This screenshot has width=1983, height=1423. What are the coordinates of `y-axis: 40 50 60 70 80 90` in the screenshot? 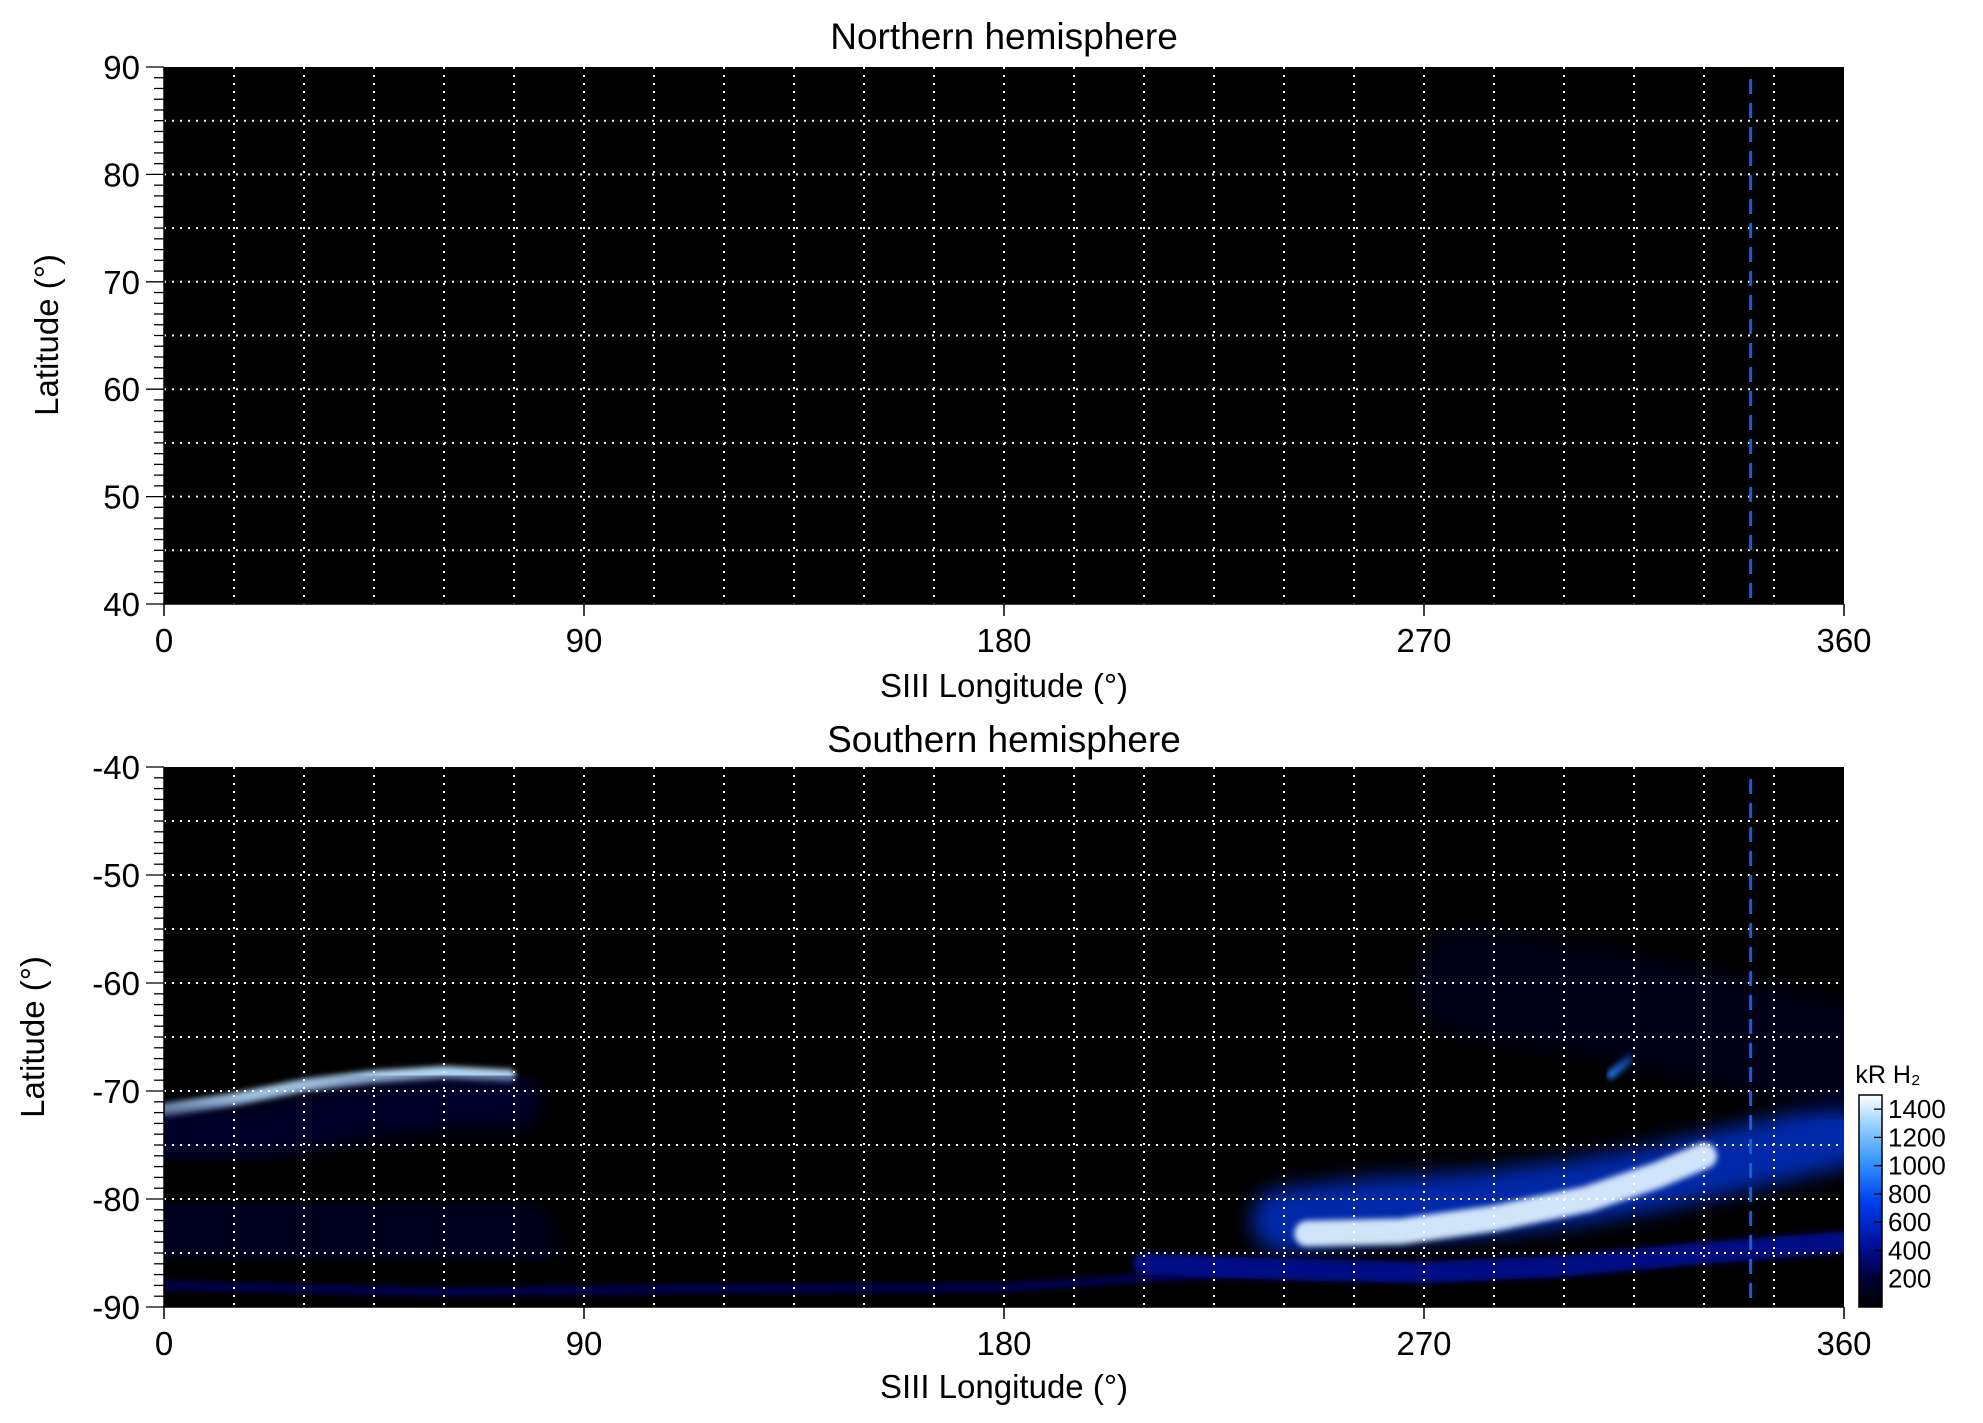 It's located at (134, 336).